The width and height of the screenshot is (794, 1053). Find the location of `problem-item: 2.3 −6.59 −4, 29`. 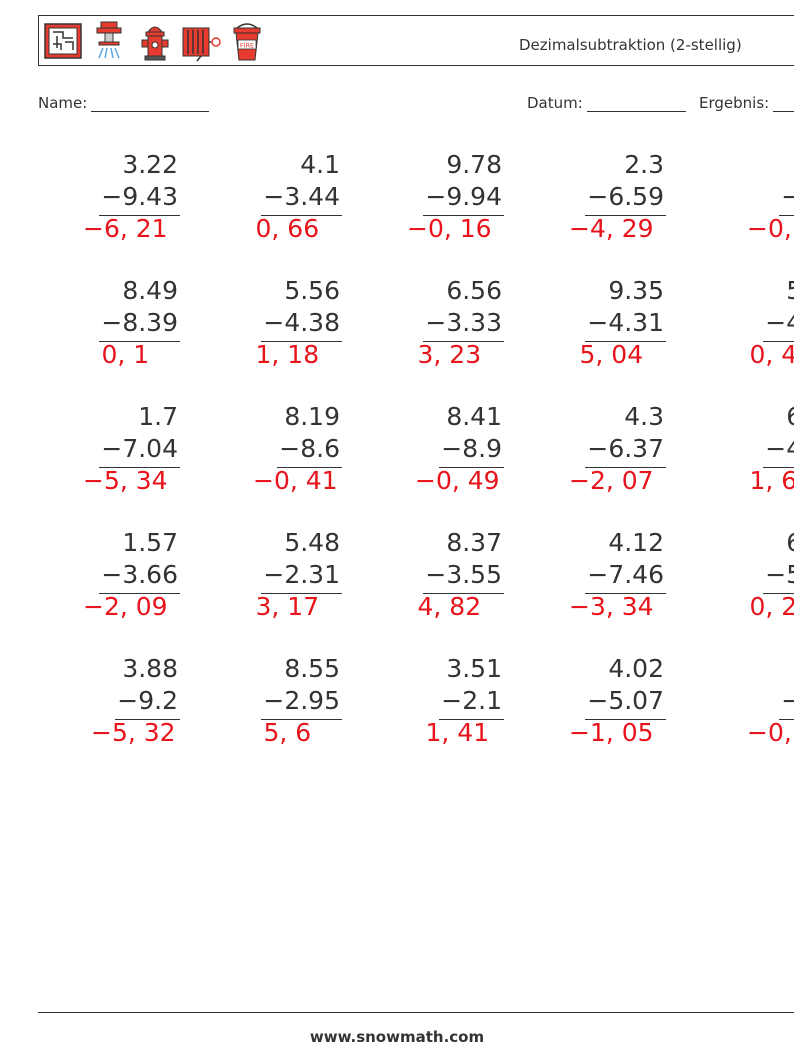

problem-item: 2.3 −6.59 −4, 29 is located at coordinates (606, 205).